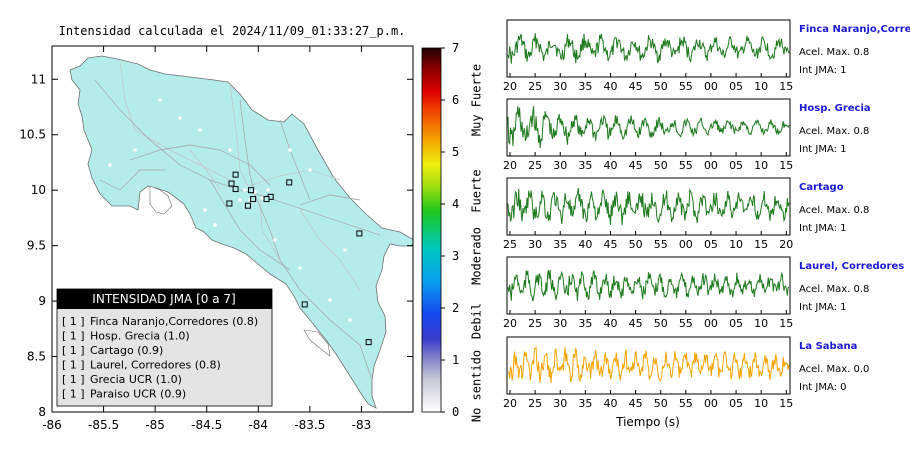  Describe the element at coordinates (362, 425) in the screenshot. I see `map-x-tick-label: -83` at that location.